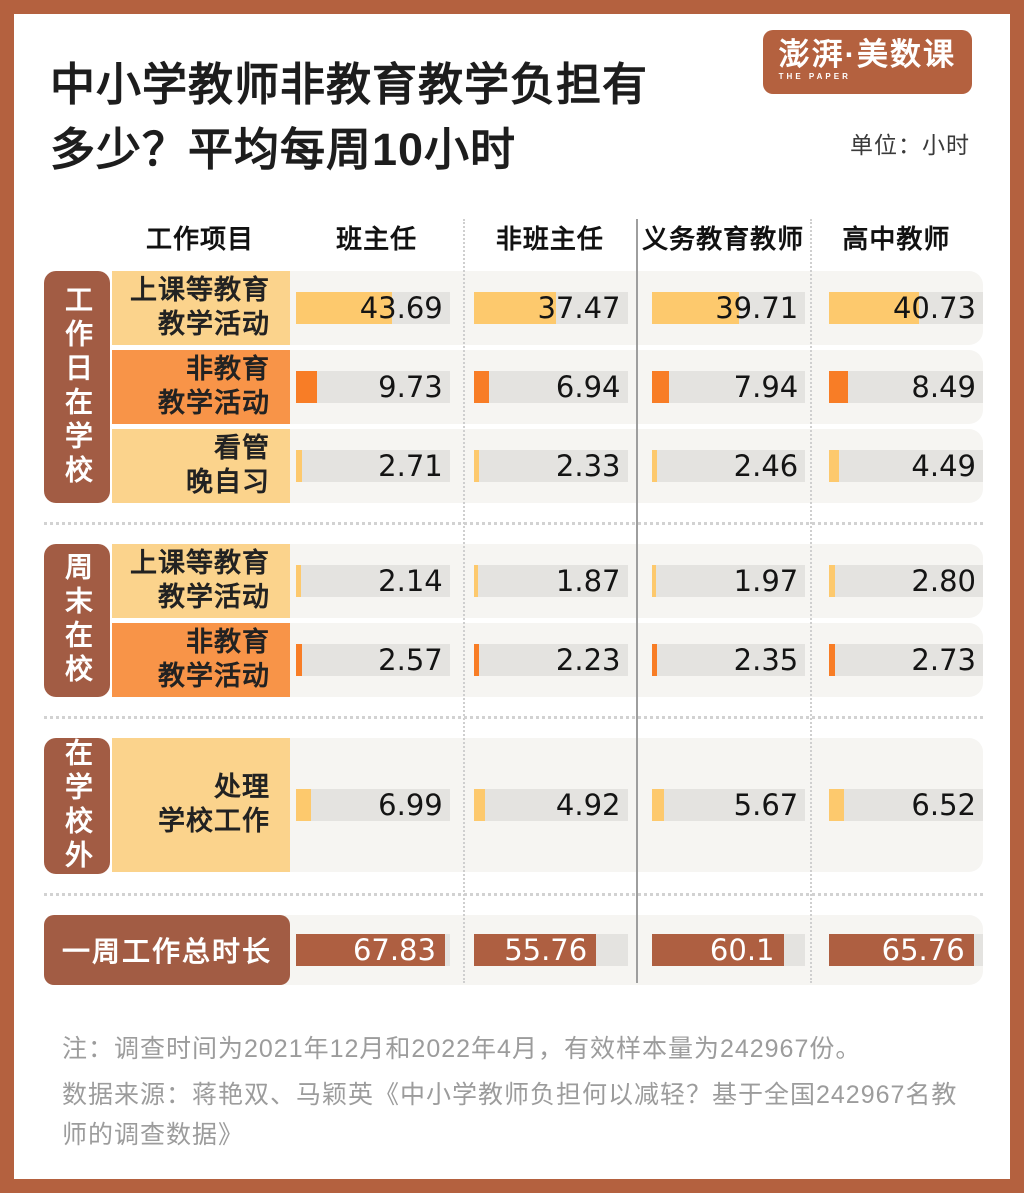 The height and width of the screenshot is (1193, 1024). I want to click on bar-cell: 2.23, so click(550, 660).